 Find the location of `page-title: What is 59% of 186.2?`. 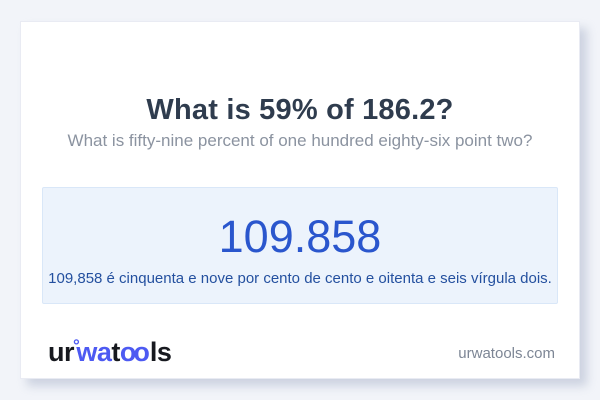

page-title: What is 59% of 186.2? is located at coordinates (300, 110).